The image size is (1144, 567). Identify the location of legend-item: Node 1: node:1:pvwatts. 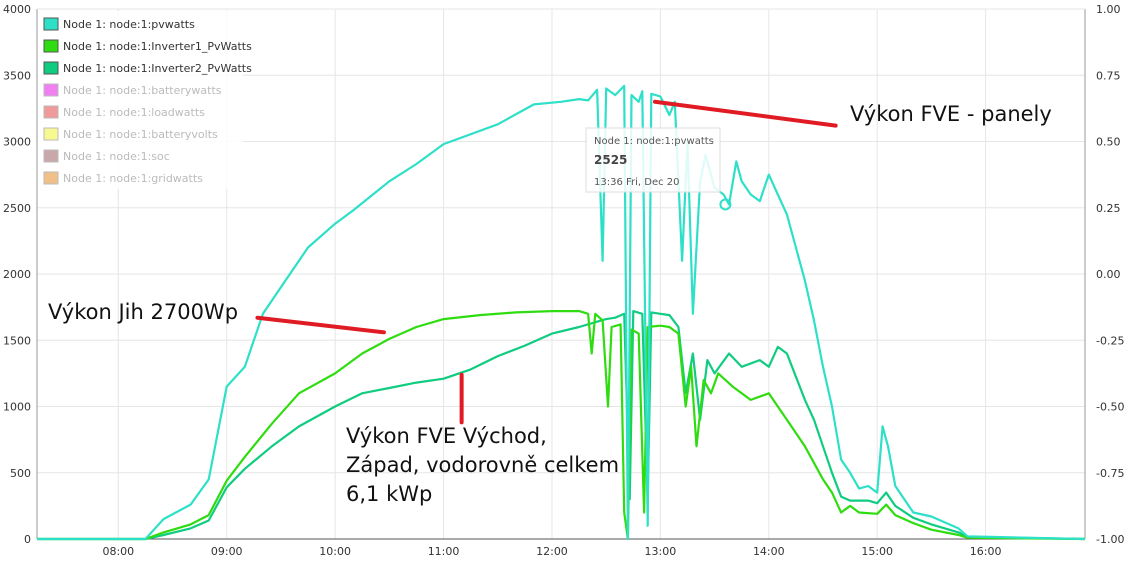
(119, 24).